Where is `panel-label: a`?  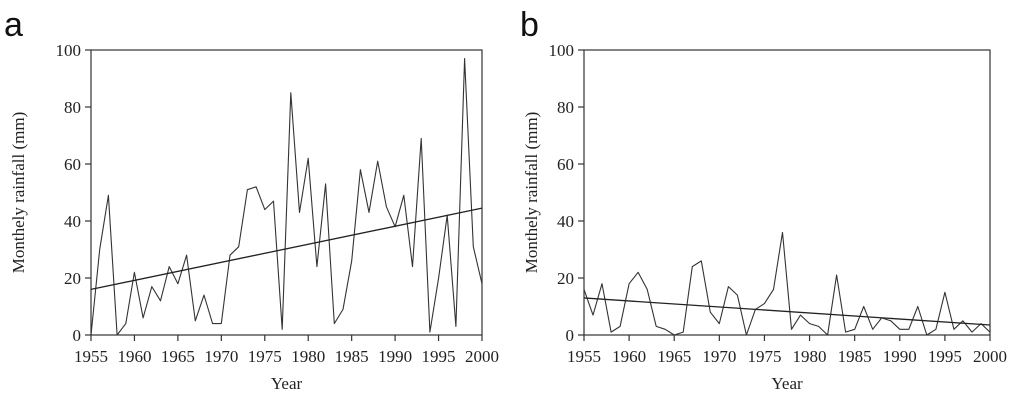 panel-label: a is located at coordinates (13, 25).